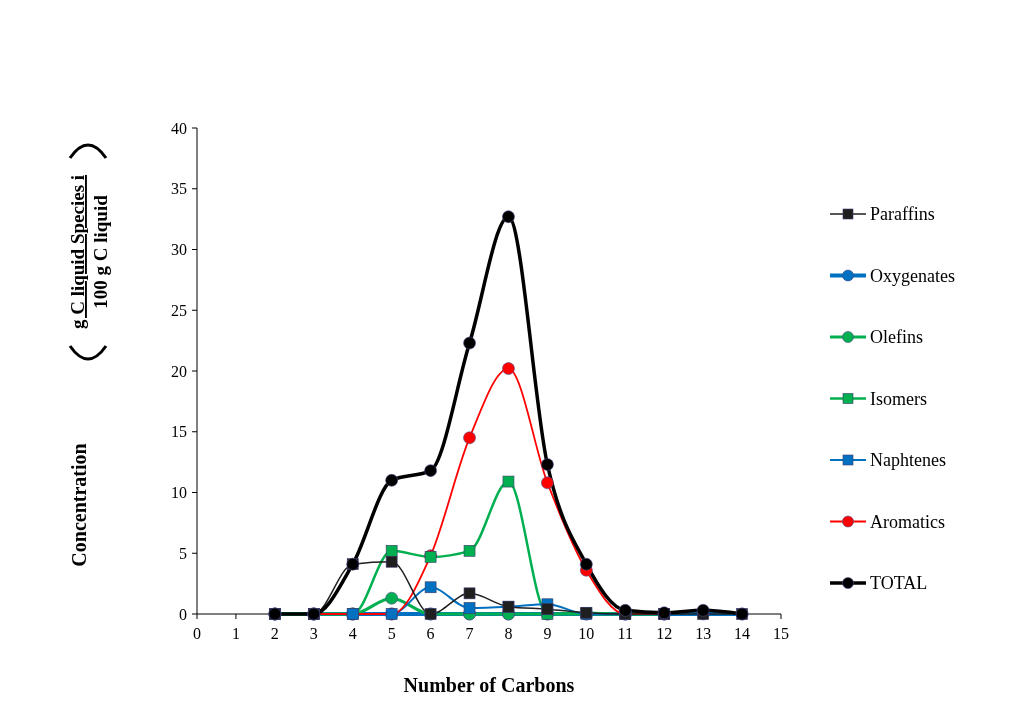  What do you see at coordinates (547, 633) in the screenshot?
I see `x-tick-label: 9` at bounding box center [547, 633].